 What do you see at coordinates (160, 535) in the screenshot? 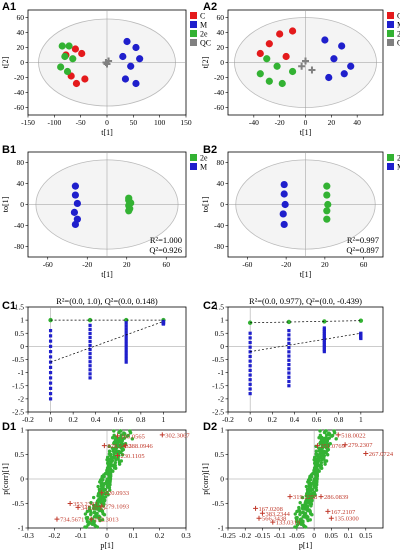
I see `x-tick-label: 0.2` at bounding box center [160, 535].